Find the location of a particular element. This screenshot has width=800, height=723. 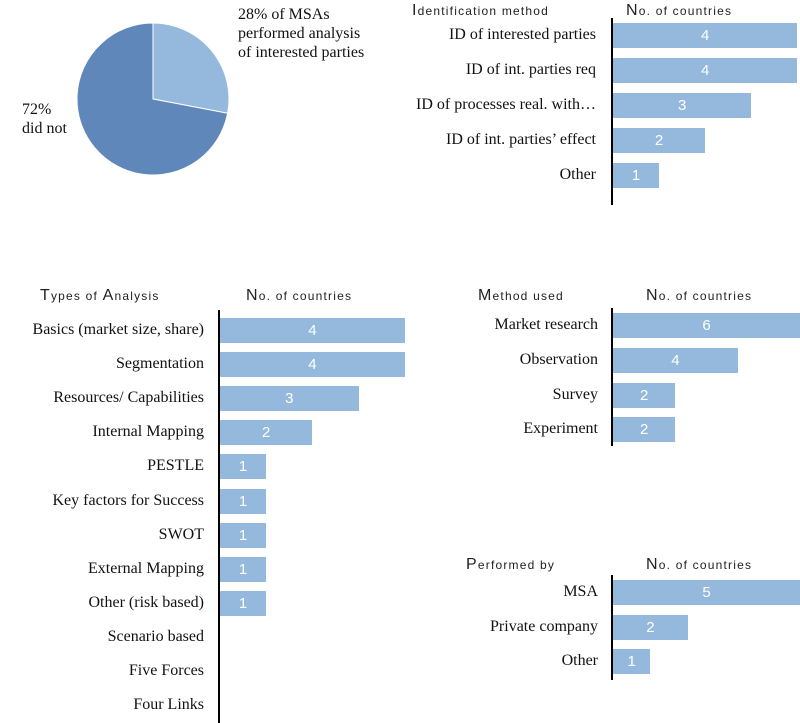

category-label: External Mapping is located at coordinates (146, 568).